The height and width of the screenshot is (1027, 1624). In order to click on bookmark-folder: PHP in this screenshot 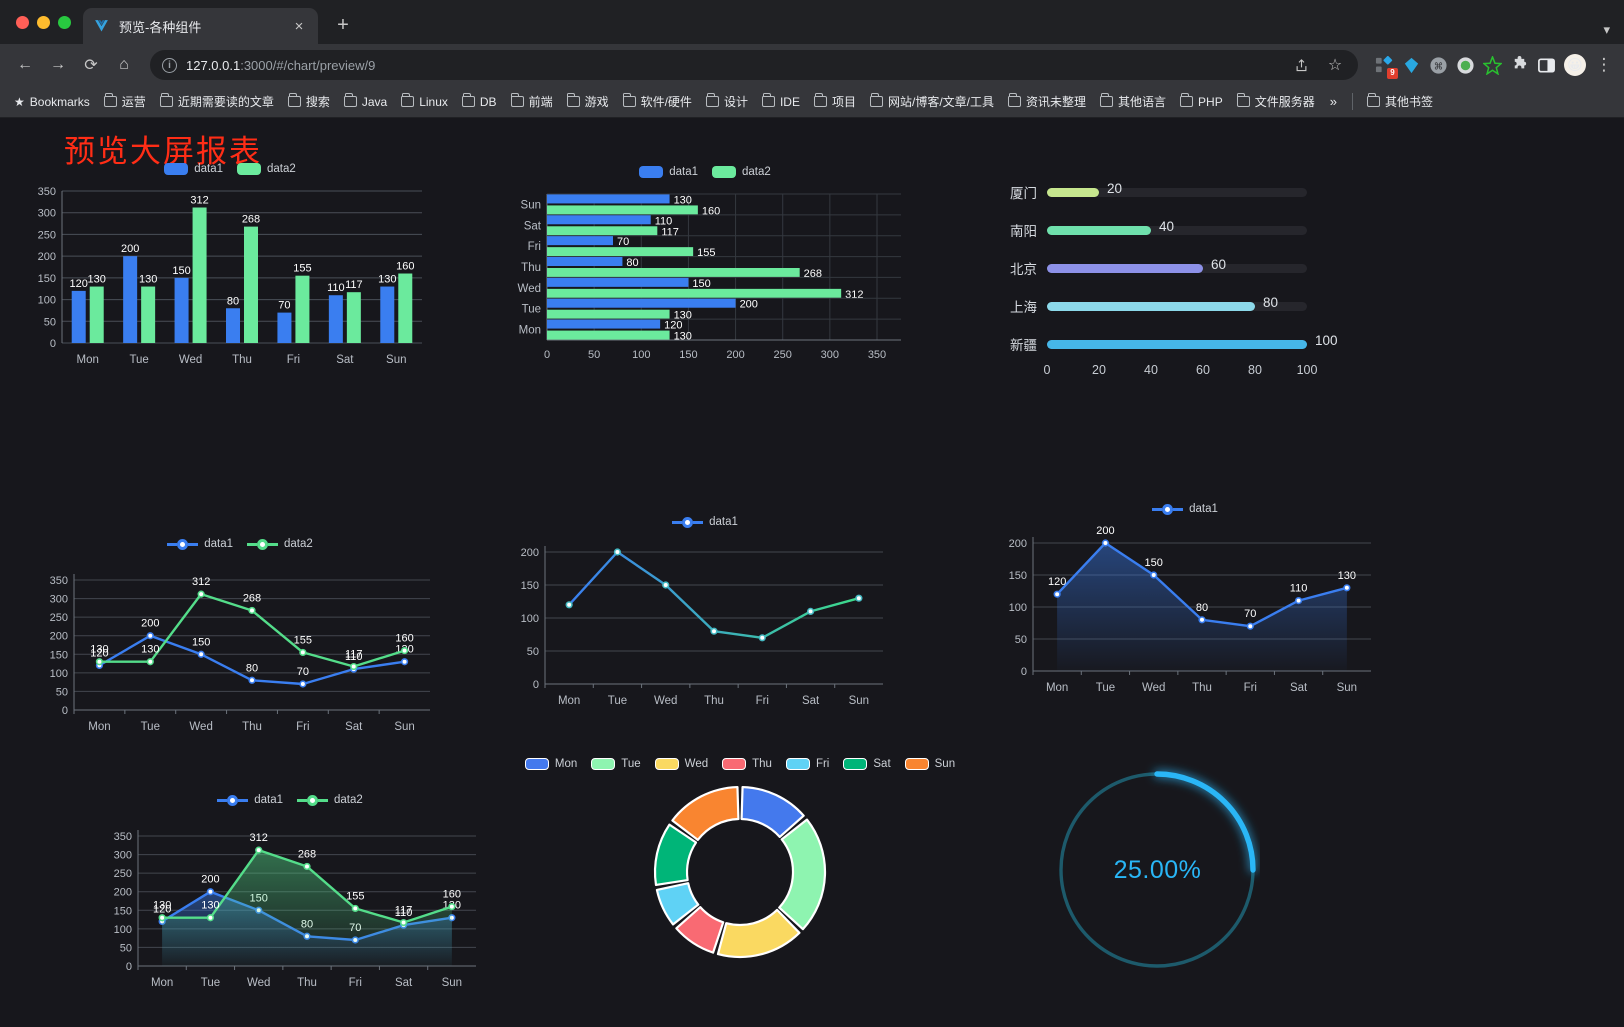, I will do `click(1201, 102)`.